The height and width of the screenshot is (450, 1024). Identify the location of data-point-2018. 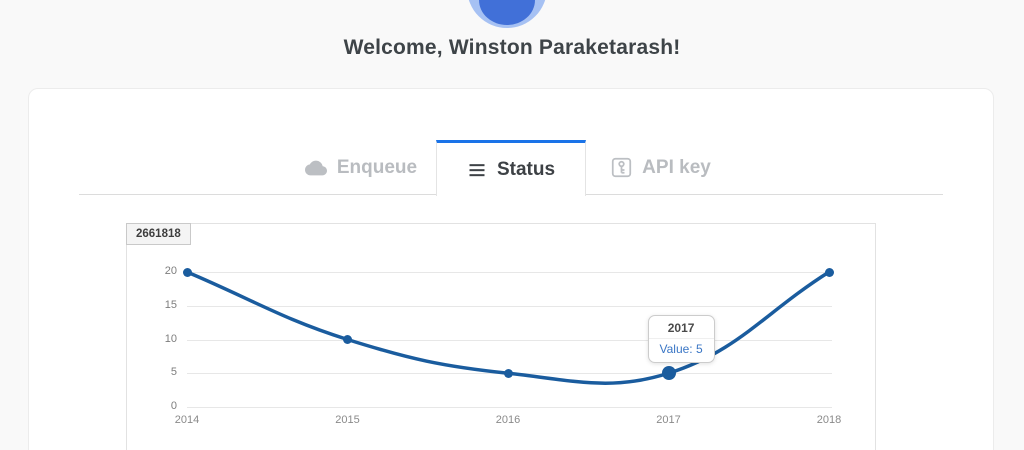
(829, 272).